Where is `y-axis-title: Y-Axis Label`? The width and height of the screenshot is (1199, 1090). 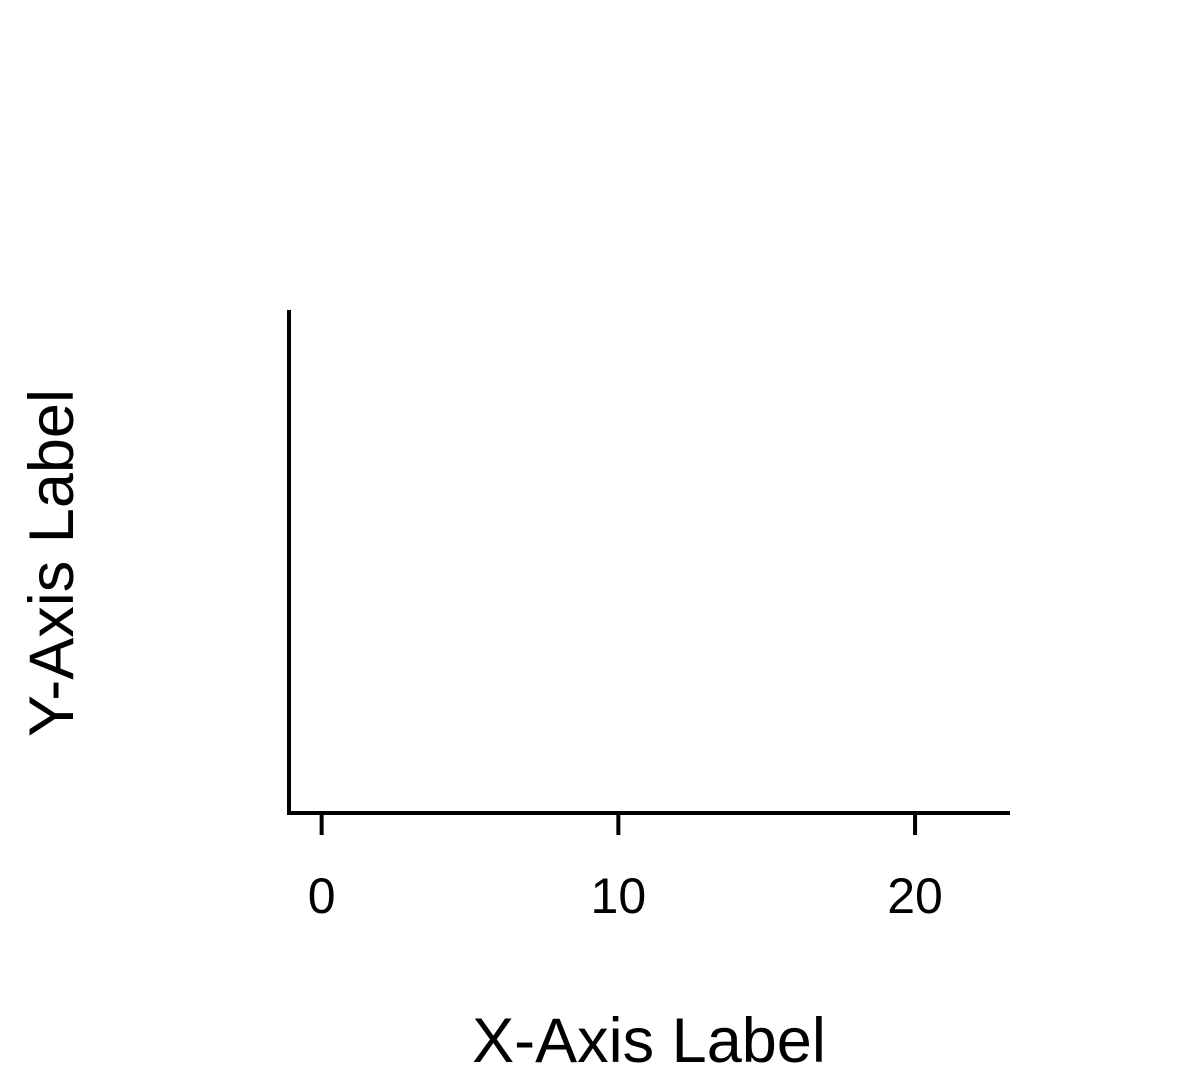 y-axis-title: Y-Axis Label is located at coordinates (52, 563).